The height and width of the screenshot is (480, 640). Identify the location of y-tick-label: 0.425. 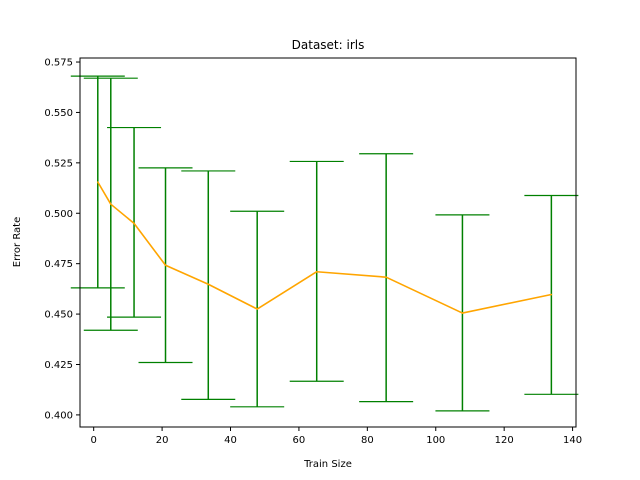
(58, 365).